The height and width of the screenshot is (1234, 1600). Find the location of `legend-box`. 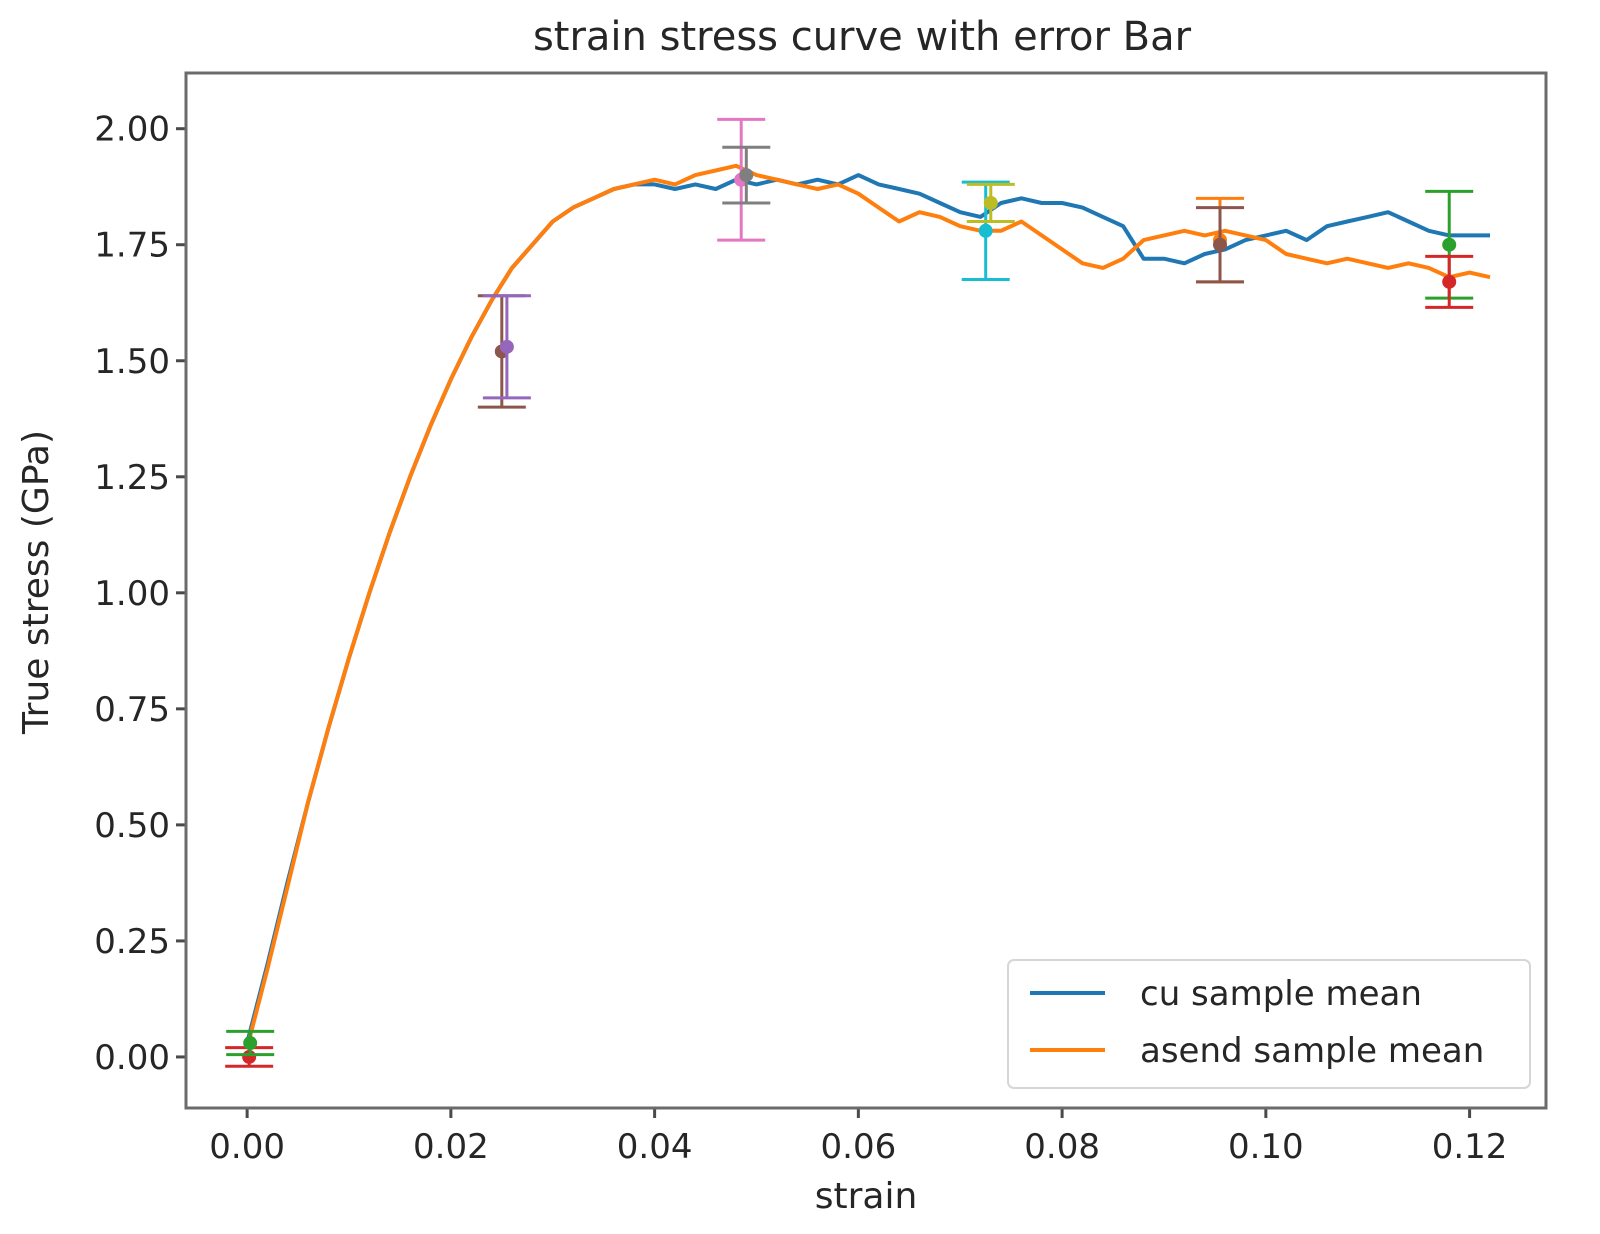

legend-box is located at coordinates (1269, 1024).